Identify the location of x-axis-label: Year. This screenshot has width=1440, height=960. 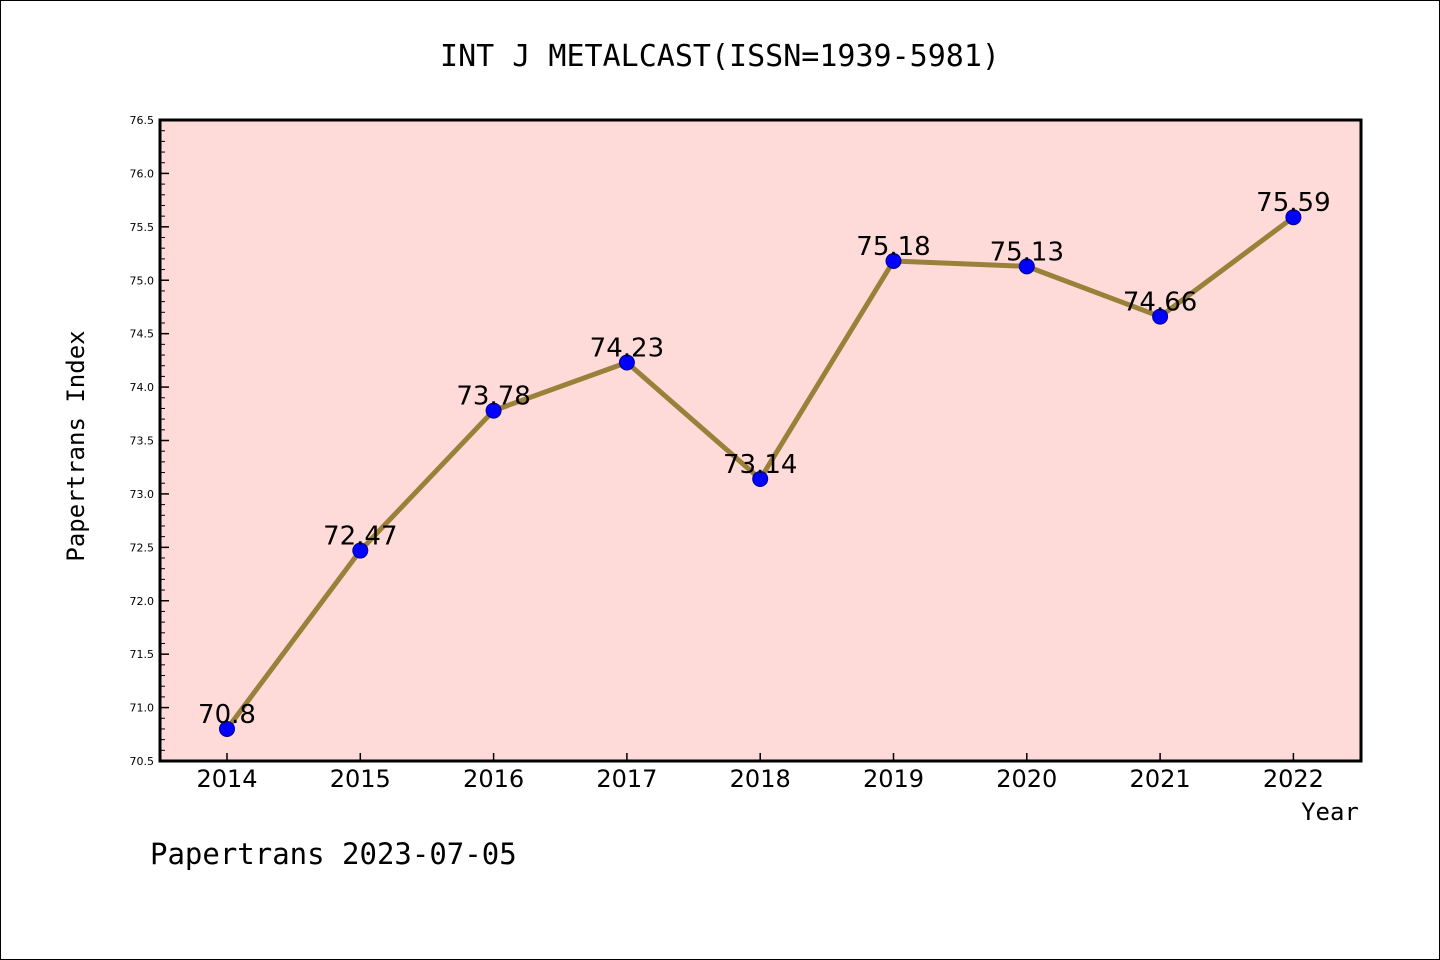
(1330, 812).